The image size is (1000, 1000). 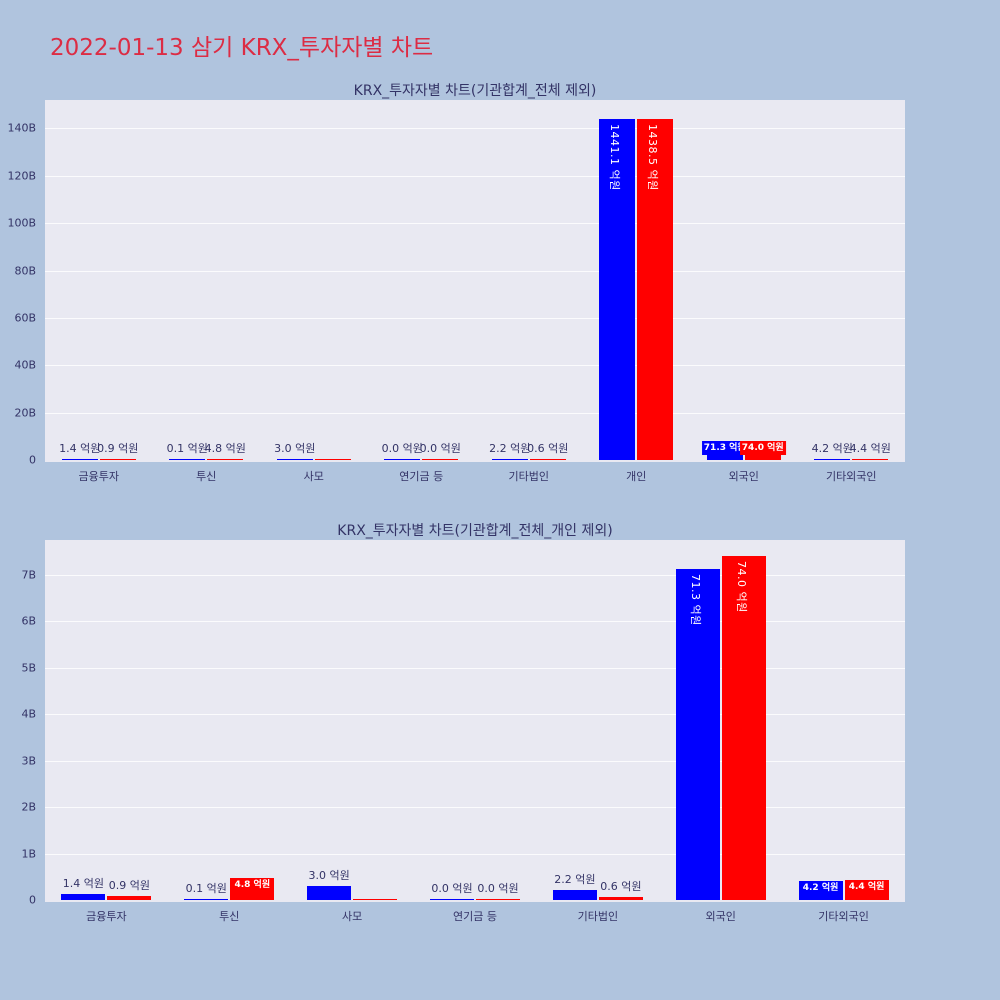 What do you see at coordinates (28, 668) in the screenshot?
I see `y-tick-label-5B: 5B` at bounding box center [28, 668].